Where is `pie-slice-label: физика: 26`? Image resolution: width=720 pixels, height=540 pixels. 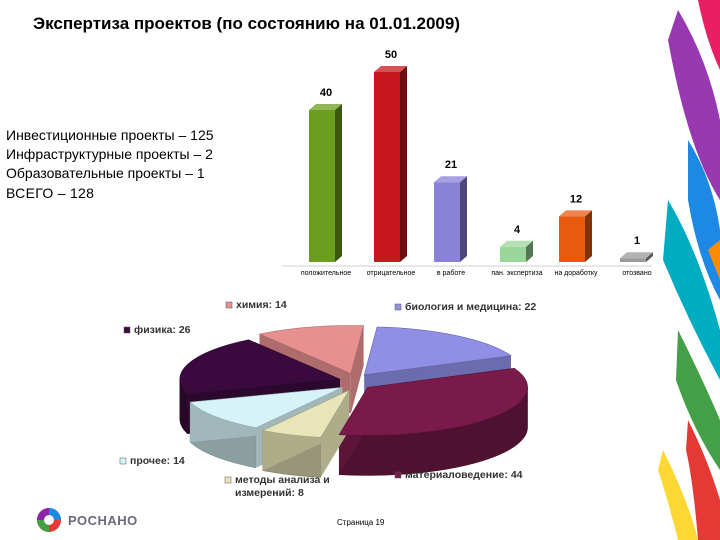
pie-slice-label: физика: 26 is located at coordinates (162, 330).